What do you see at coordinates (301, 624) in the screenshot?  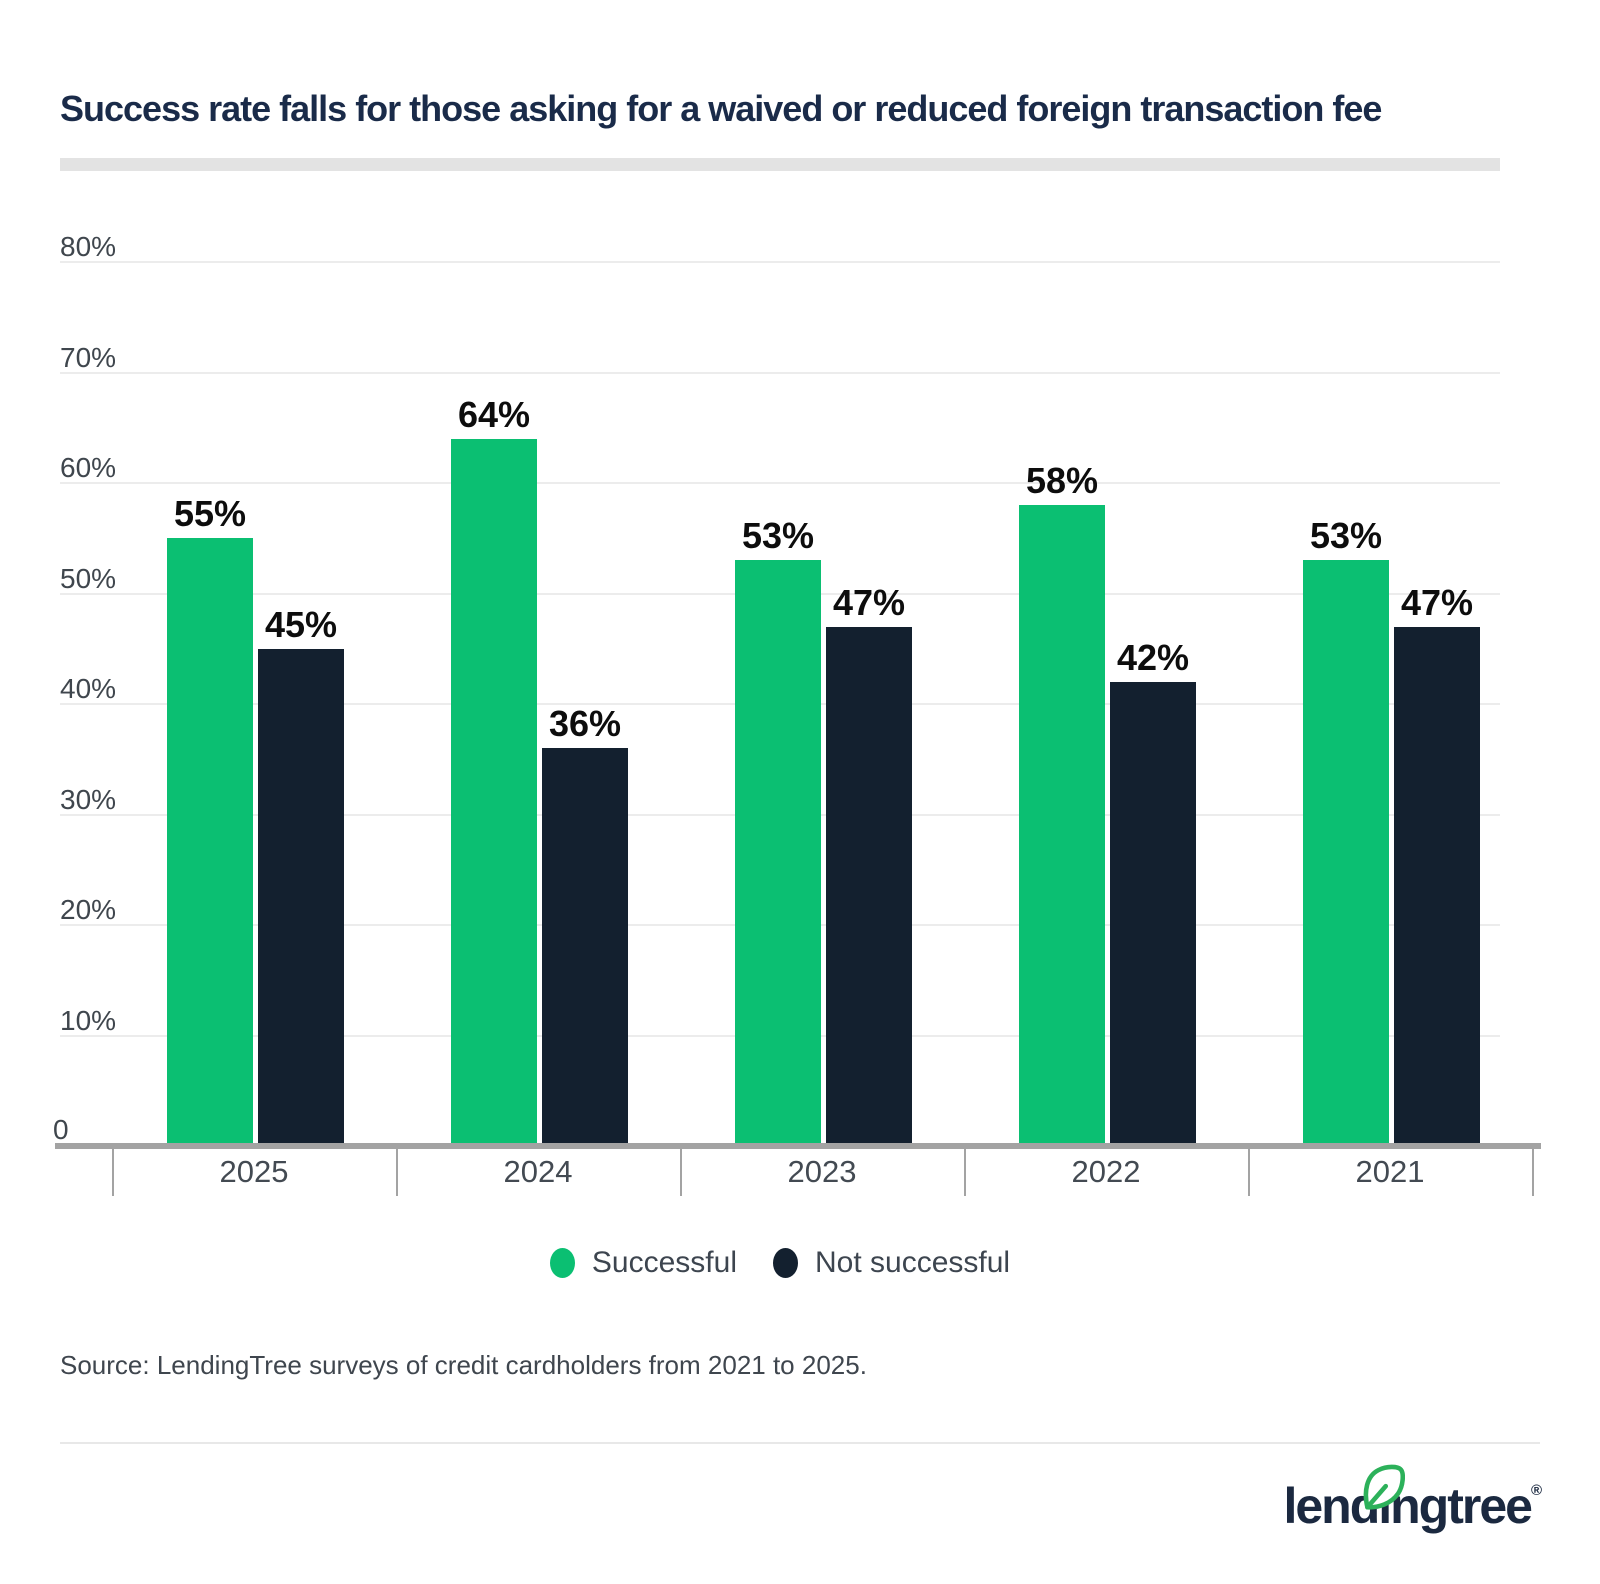 I see `bar-value-label: 45%` at bounding box center [301, 624].